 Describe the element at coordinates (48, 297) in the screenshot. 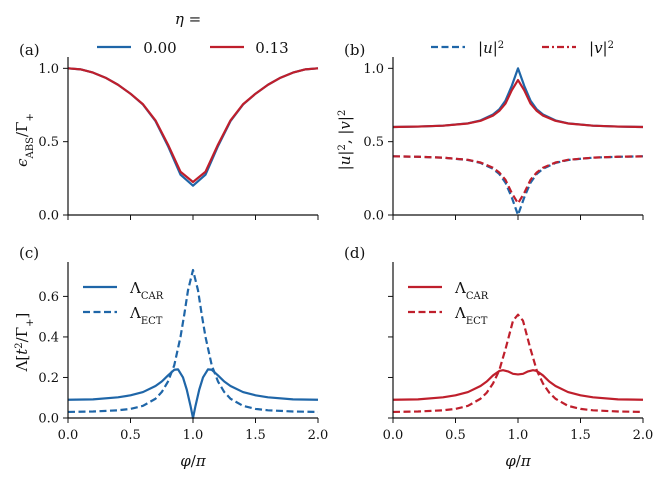

I see `y-tick-label: 0.6` at that location.